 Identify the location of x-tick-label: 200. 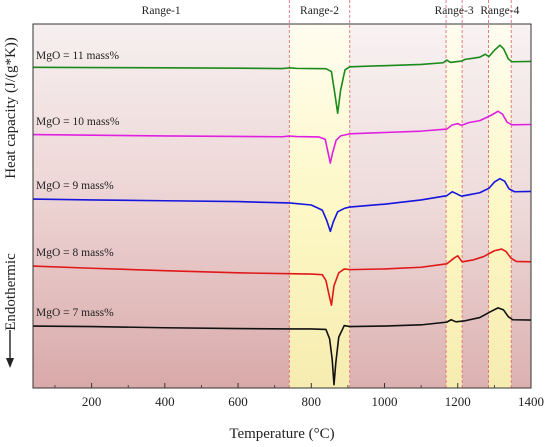
(92, 401).